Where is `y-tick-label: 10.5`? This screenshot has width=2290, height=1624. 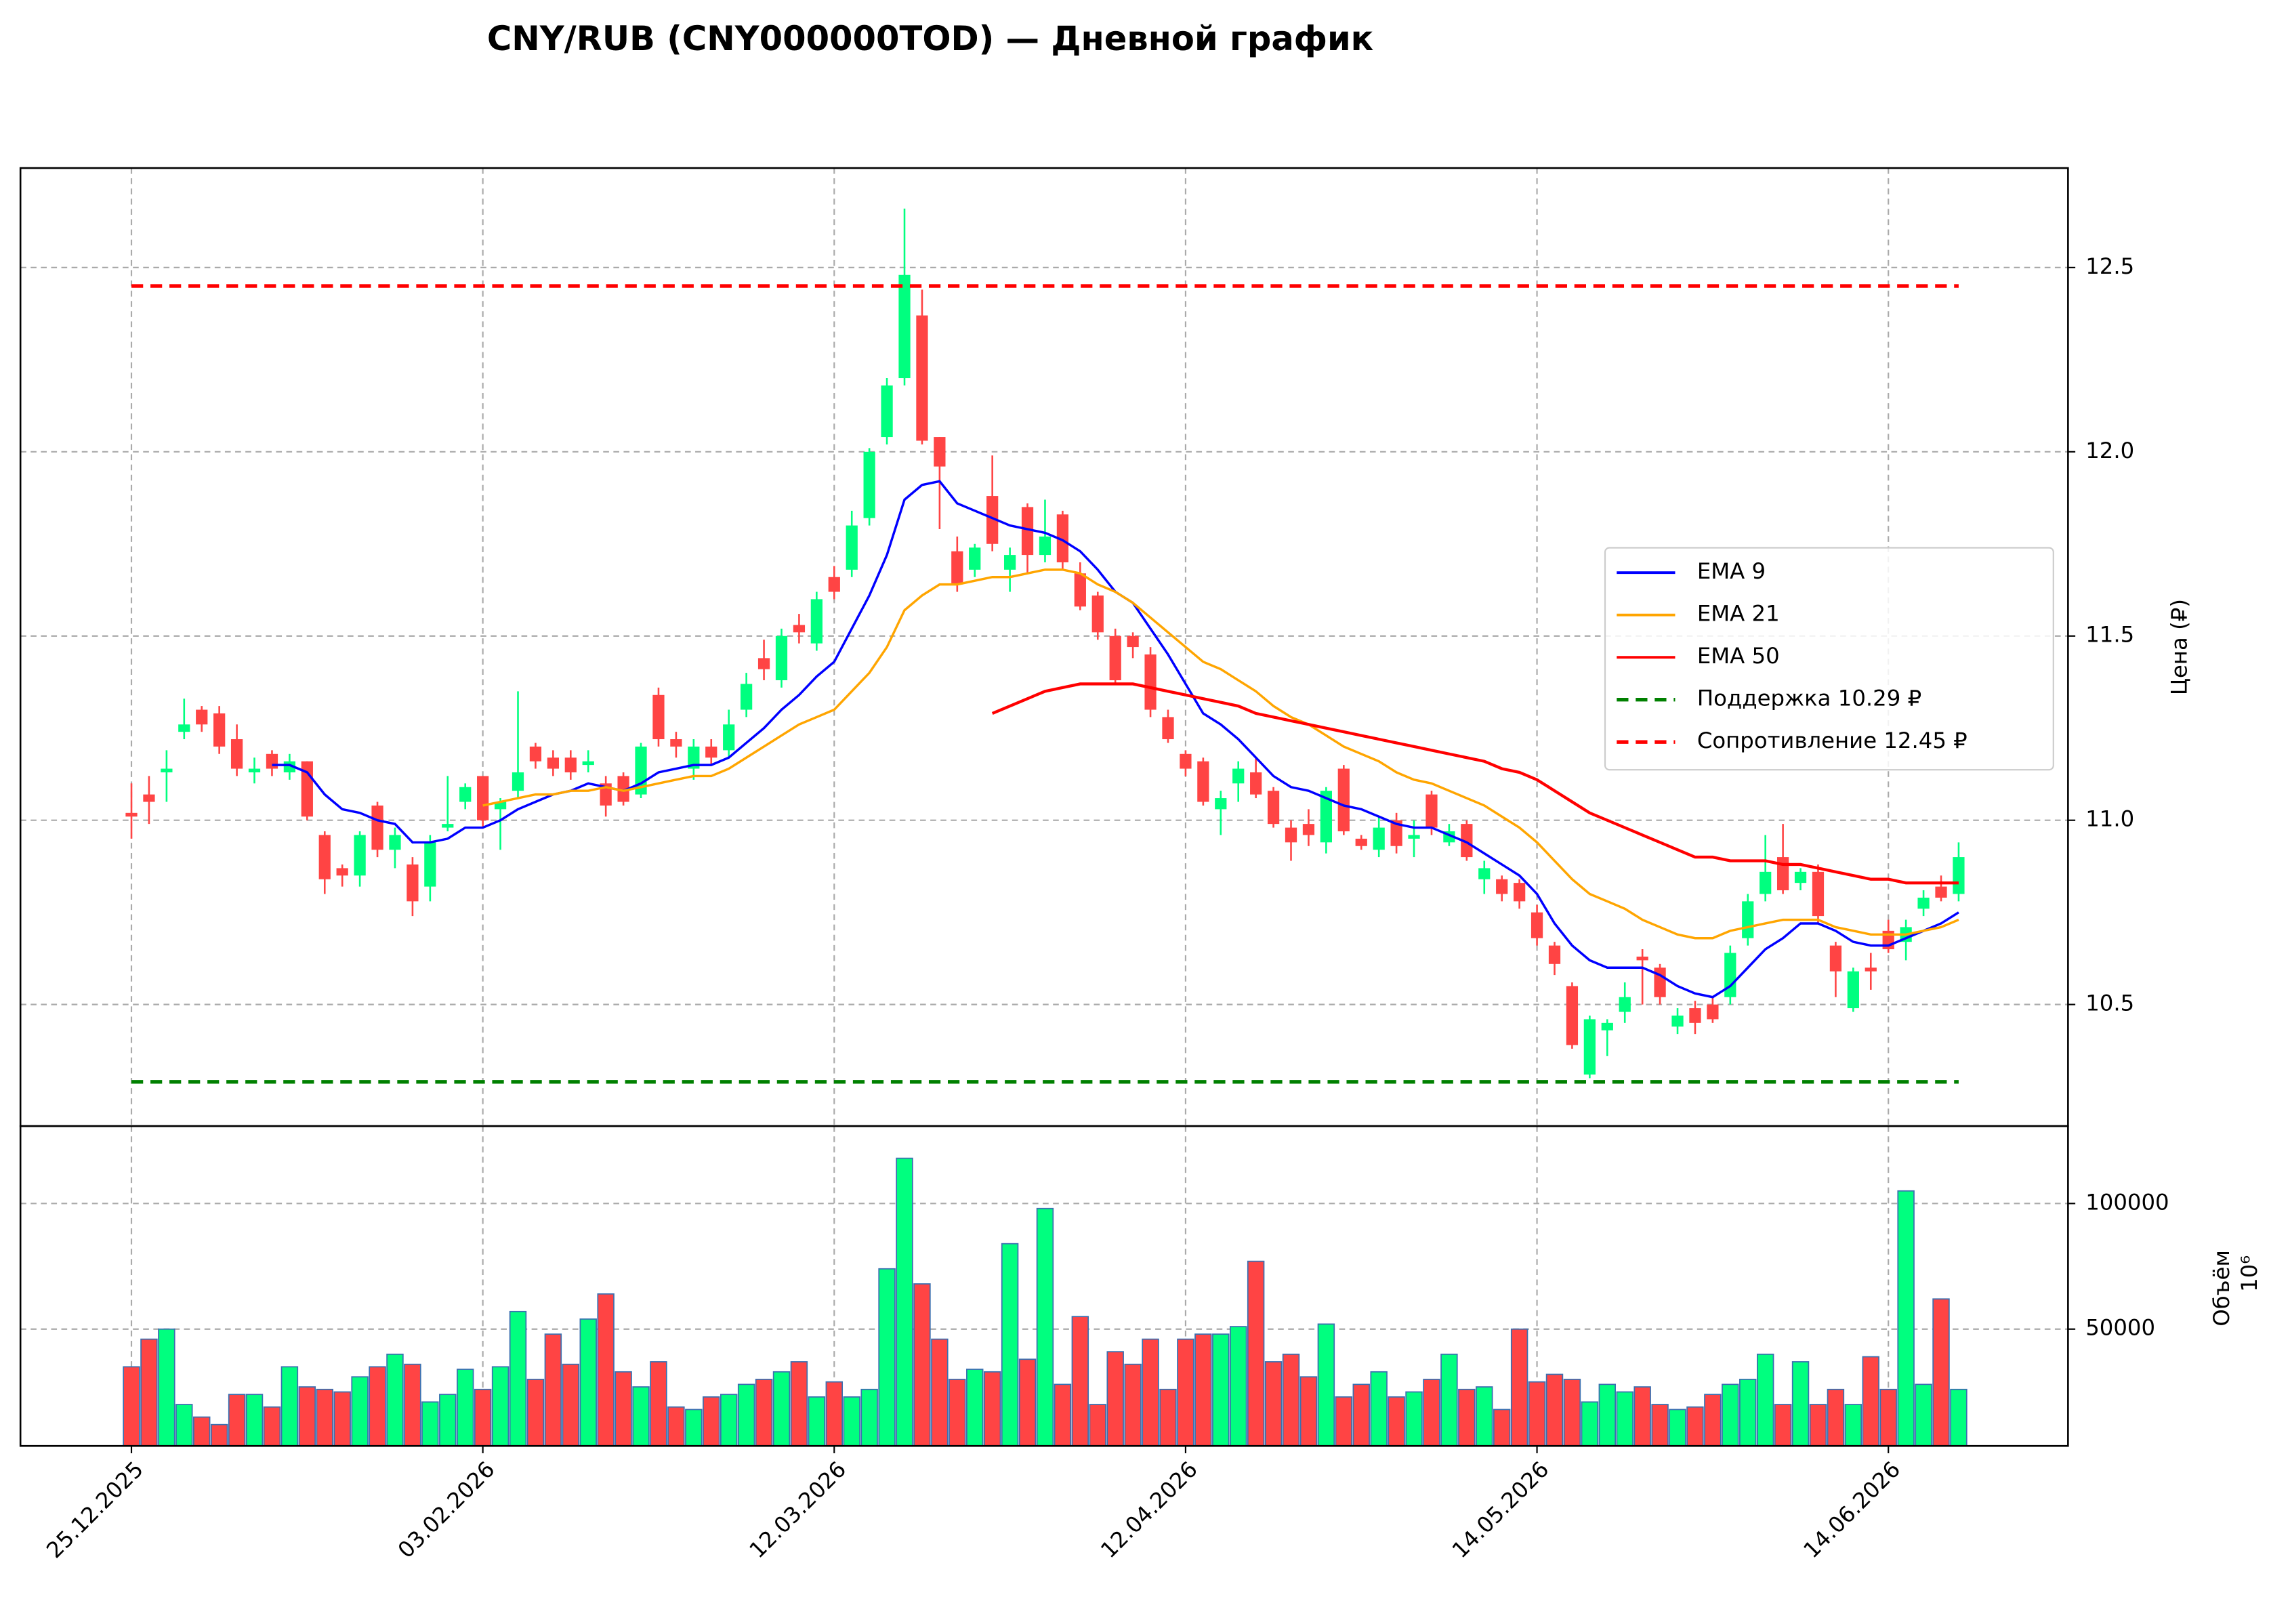 y-tick-label: 10.5 is located at coordinates (2110, 1003).